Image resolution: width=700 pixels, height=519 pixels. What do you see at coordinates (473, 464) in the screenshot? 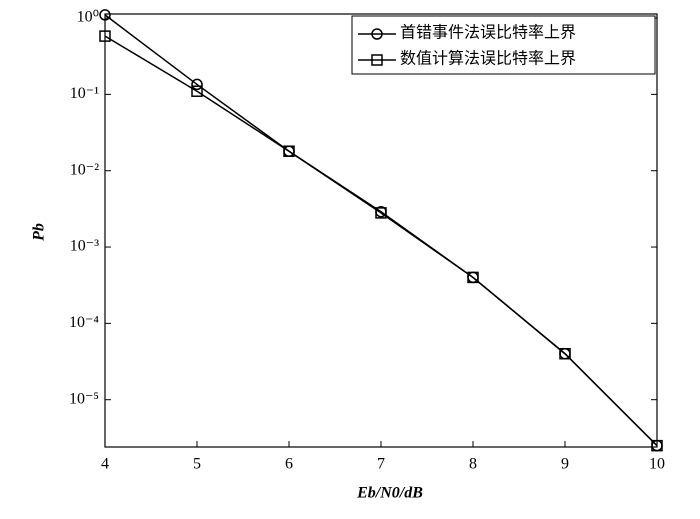
I see `x-tick-label: 8` at bounding box center [473, 464].